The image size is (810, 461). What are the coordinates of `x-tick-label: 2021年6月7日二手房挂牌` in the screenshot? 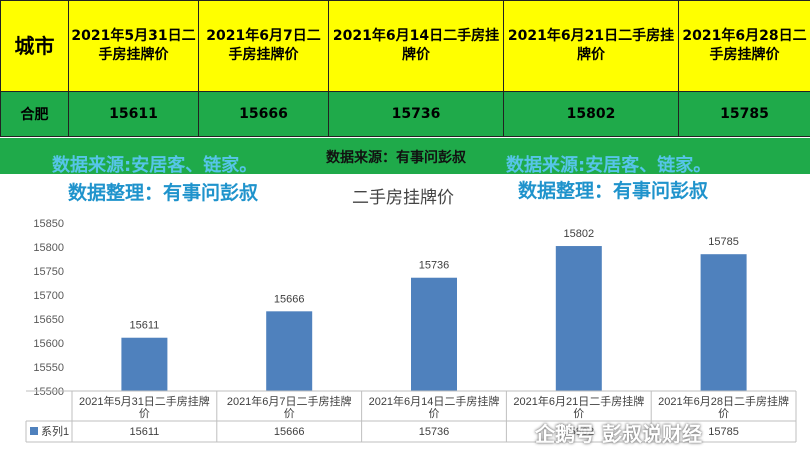 It's located at (289, 401).